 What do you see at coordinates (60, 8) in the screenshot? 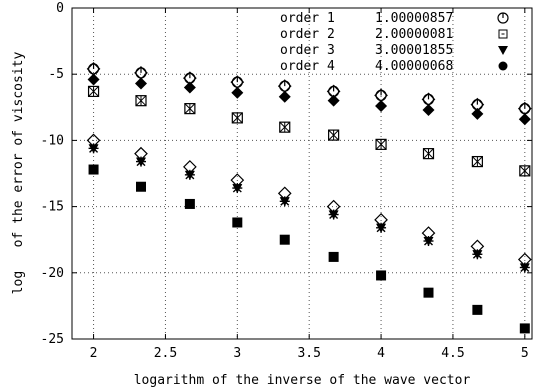
I see `y-tick-label: 0` at bounding box center [60, 8].